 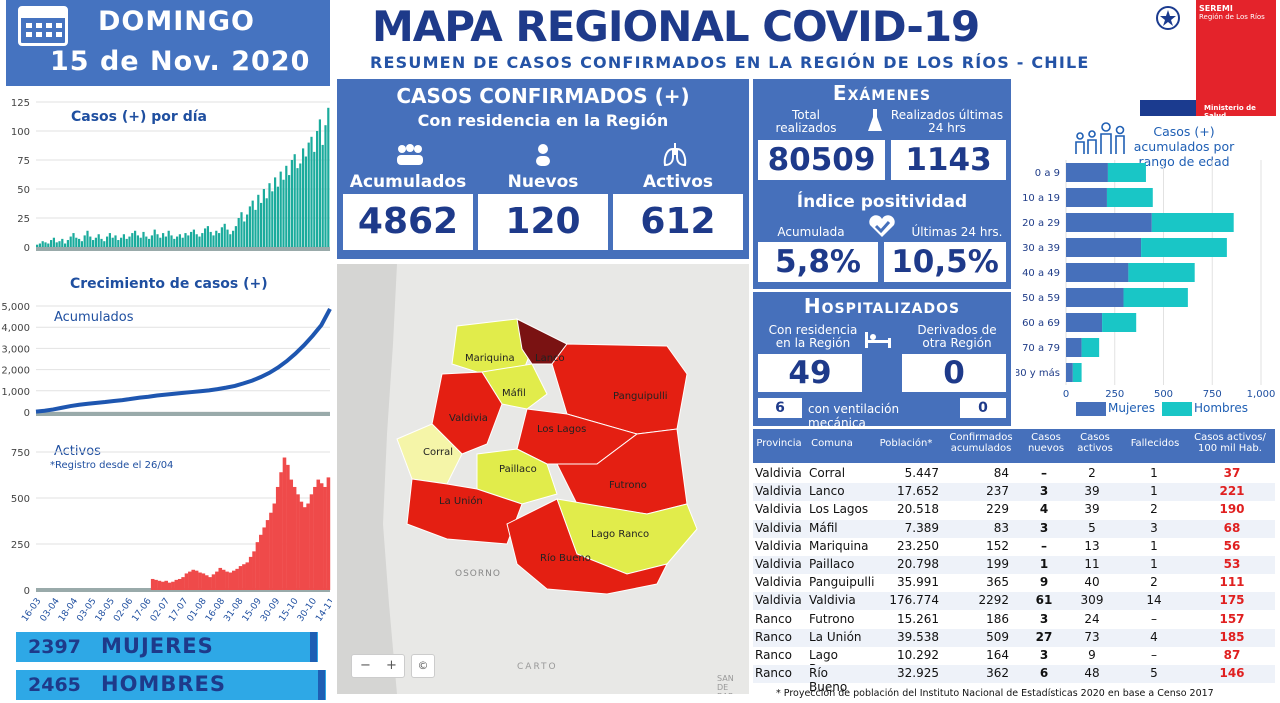 What do you see at coordinates (543, 120) in the screenshot?
I see `confirmed-subtitle: Con residencia en la Región` at bounding box center [543, 120].